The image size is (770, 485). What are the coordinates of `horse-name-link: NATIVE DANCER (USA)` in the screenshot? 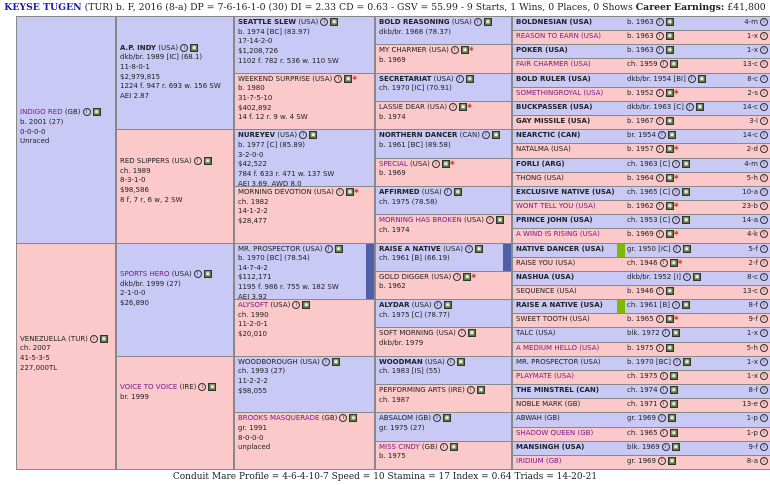 It's located at (560, 248).